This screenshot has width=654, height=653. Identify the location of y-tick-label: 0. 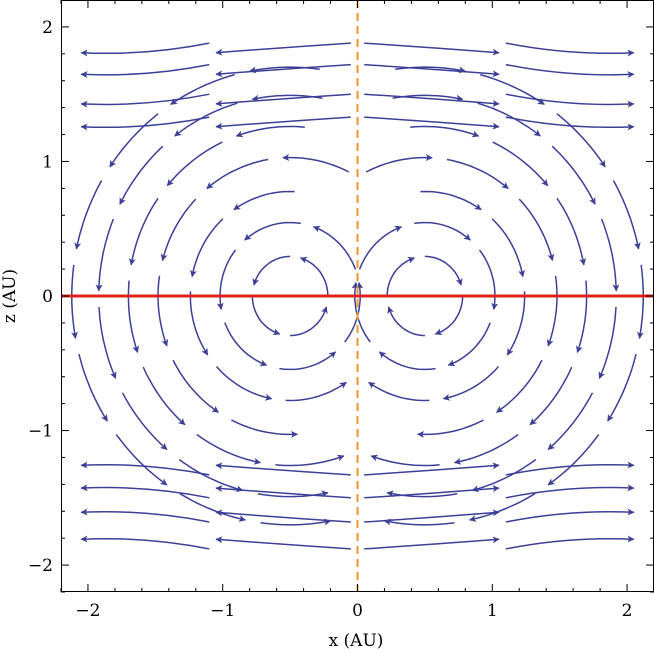
(47, 297).